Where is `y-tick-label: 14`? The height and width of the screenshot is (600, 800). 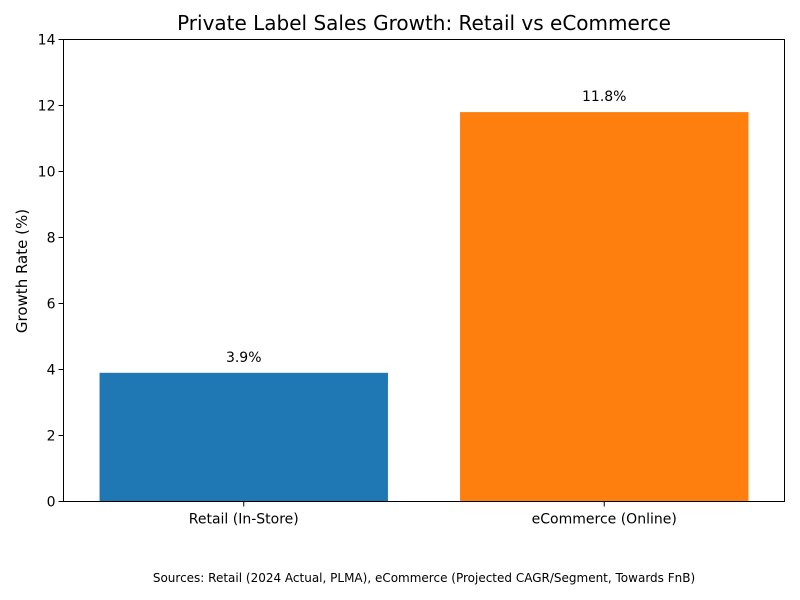
y-tick-label: 14 is located at coordinates (47, 41).